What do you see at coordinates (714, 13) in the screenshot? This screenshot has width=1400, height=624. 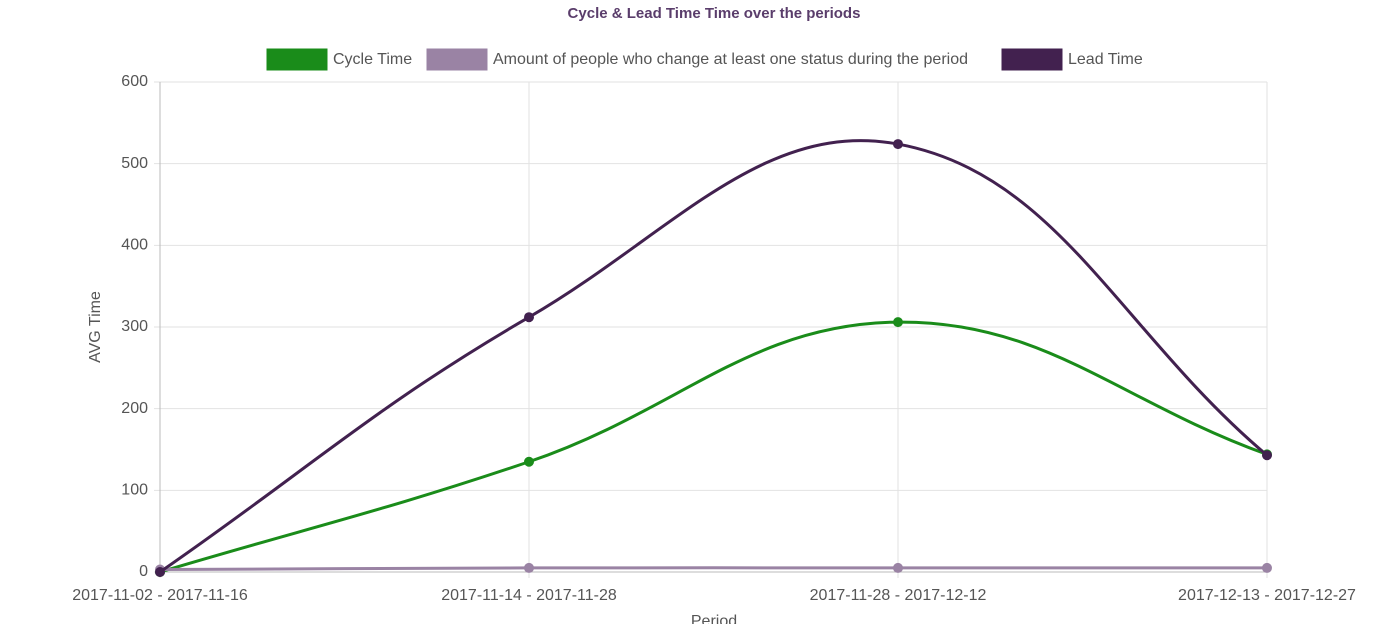 I see `chart-title: Cycle & Lead Time Time over the periods` at bounding box center [714, 13].